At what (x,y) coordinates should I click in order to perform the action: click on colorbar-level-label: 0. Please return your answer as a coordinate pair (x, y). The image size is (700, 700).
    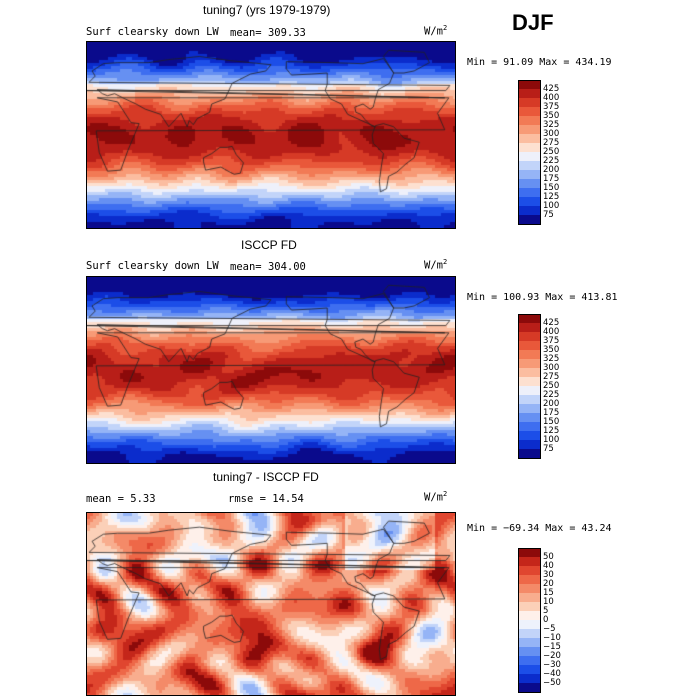
    Looking at the image, I should click on (546, 620).